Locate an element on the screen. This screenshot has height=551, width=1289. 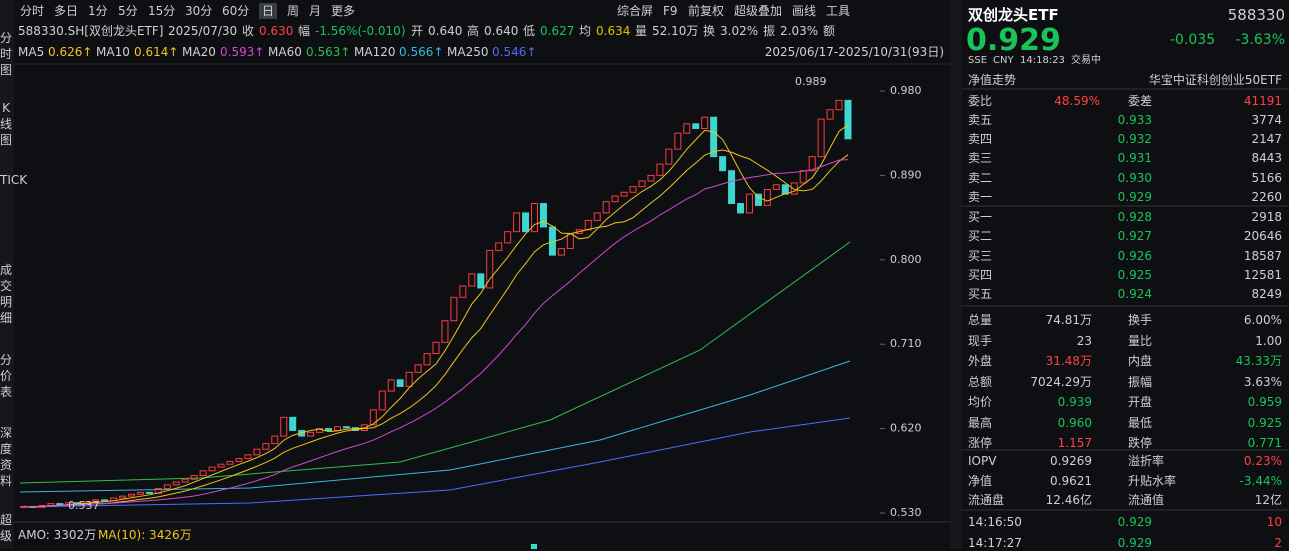
period-tab: 1分 is located at coordinates (98, 11).